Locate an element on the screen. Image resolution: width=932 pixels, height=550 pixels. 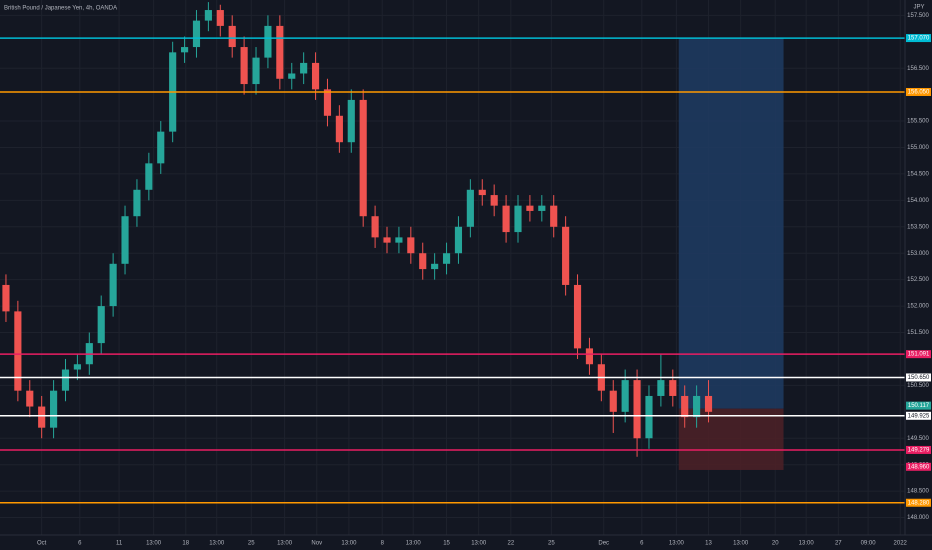
x-tick-label: 13 is located at coordinates (708, 544).